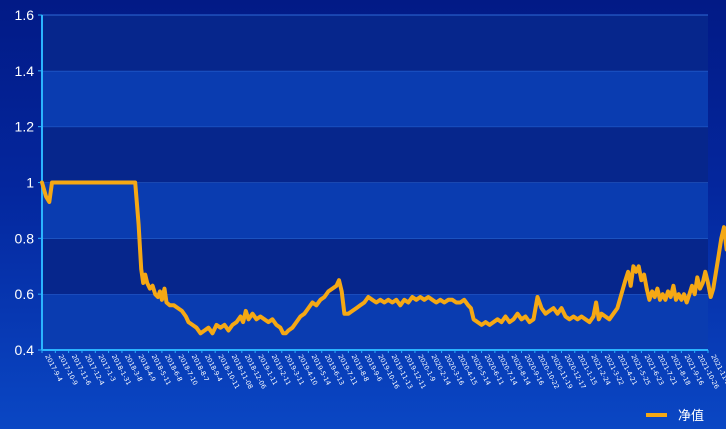 This screenshot has height=429, width=726. What do you see at coordinates (25, 71) in the screenshot?
I see `y-tick-label: 1.4` at bounding box center [25, 71].